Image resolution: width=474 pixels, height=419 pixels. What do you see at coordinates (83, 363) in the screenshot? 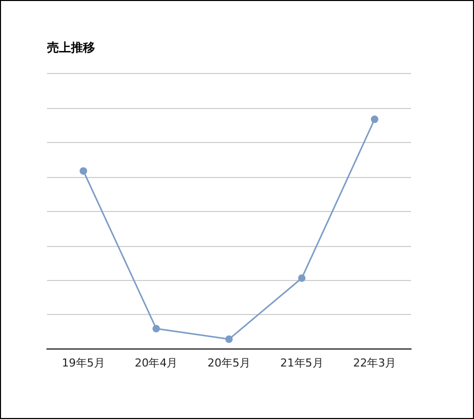
I see `x-tick-label: 19年5月` at bounding box center [83, 363].